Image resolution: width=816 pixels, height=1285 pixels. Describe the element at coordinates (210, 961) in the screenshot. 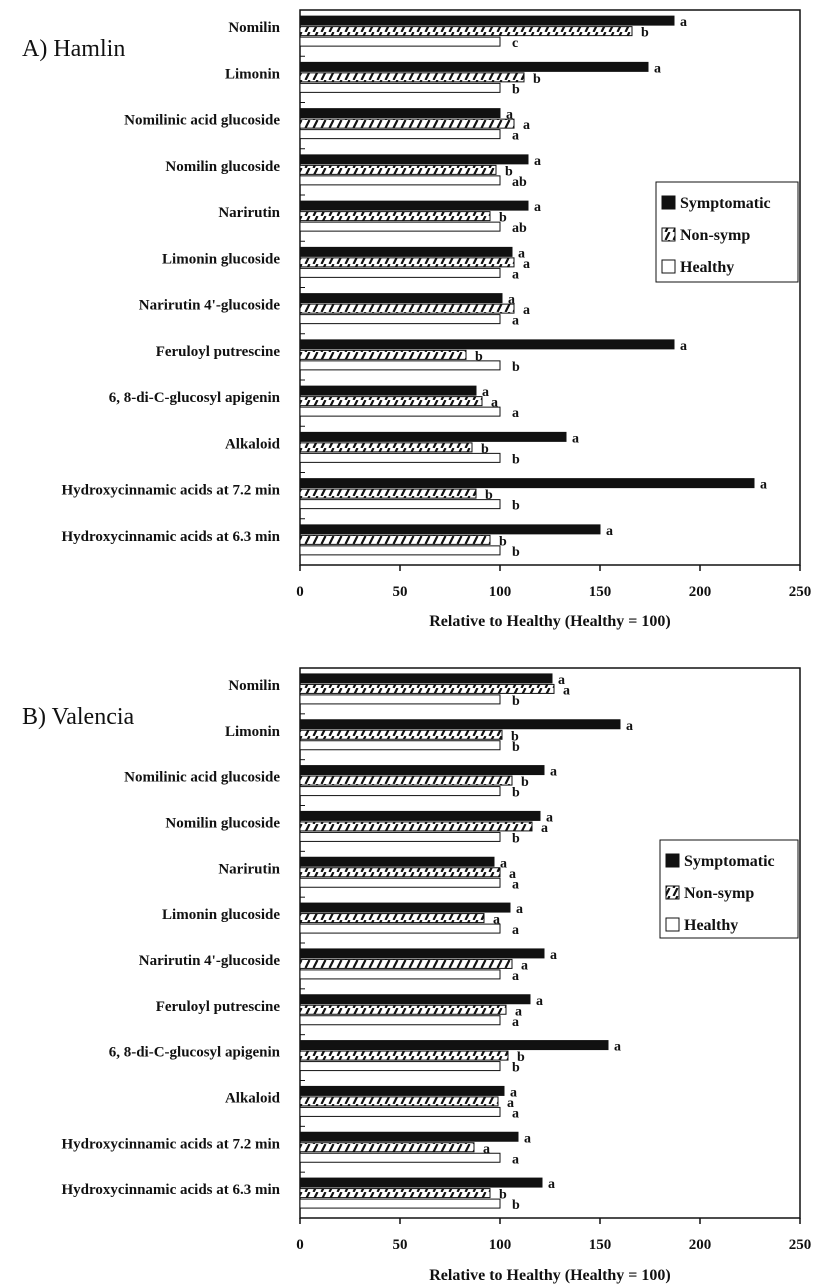

I see `category-label: Narirutin 4'-glucoside` at that location.